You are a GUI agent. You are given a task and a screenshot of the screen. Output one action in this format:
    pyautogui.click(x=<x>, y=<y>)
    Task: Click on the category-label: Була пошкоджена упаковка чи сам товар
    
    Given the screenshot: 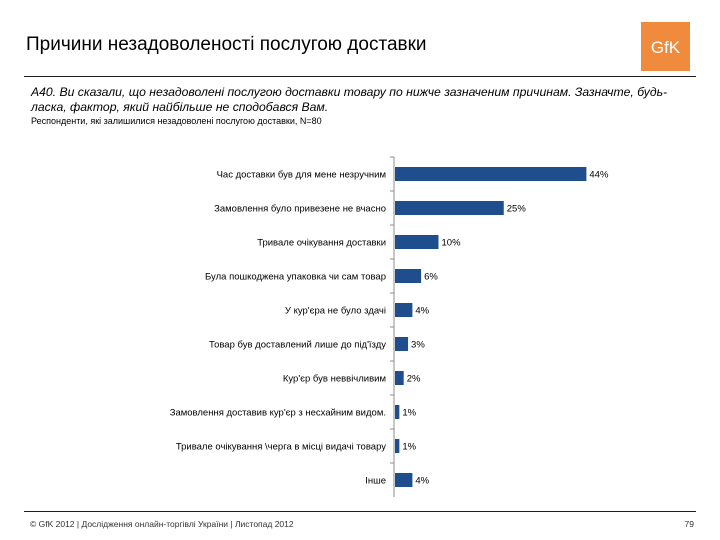 What is the action you would take?
    pyautogui.click(x=295, y=277)
    